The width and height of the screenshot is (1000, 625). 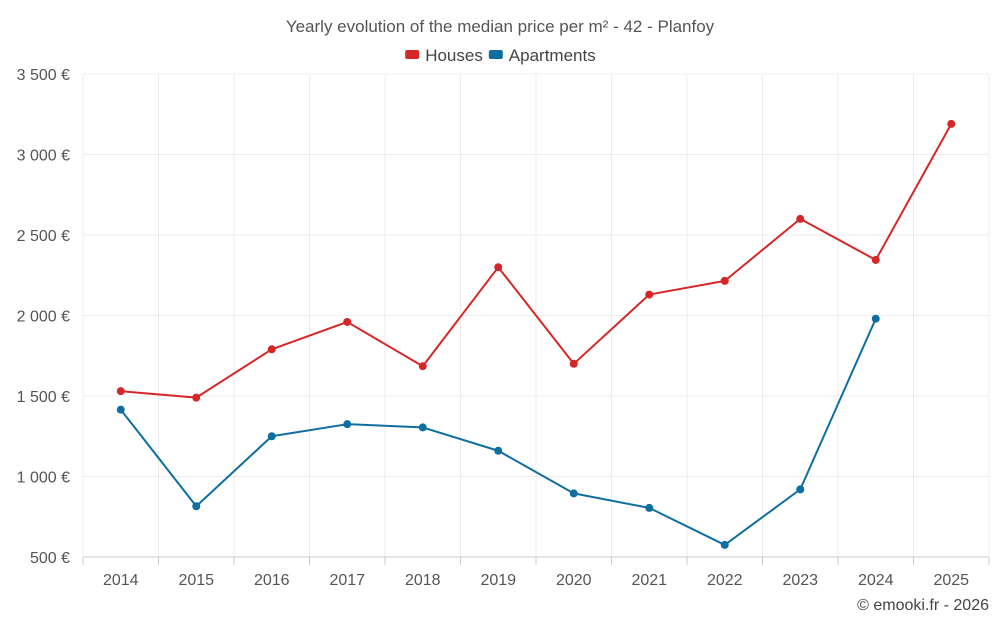 What do you see at coordinates (876, 580) in the screenshot?
I see `x-tick-label: 2024` at bounding box center [876, 580].